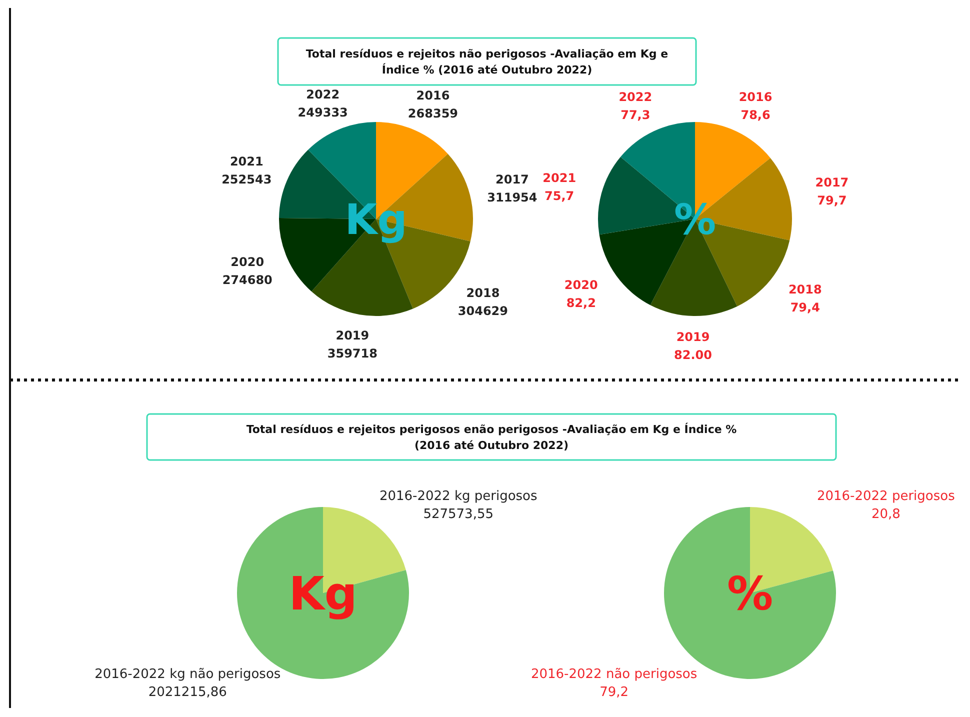  I want to click on data-label: 79,7, so click(832, 200).